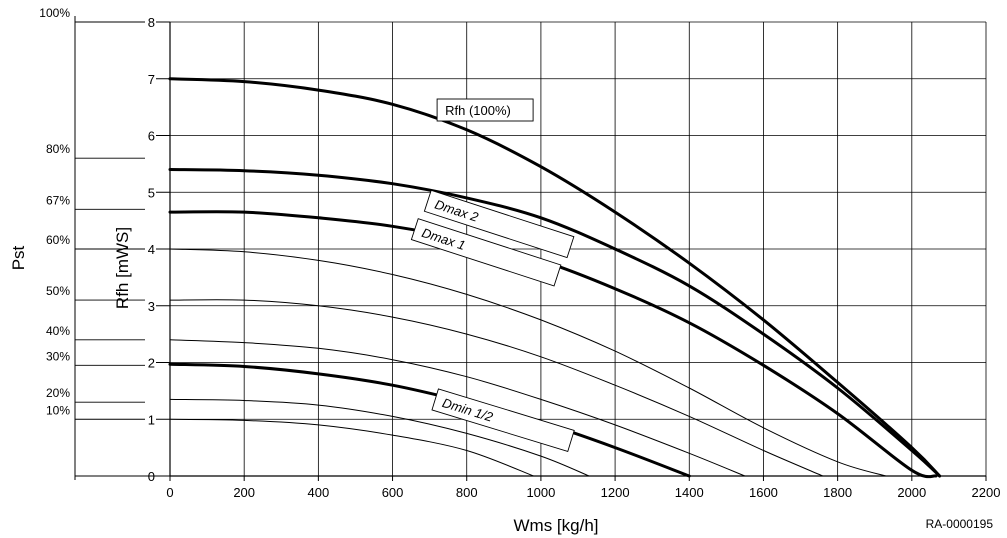 This screenshot has width=1007, height=538. I want to click on x-axis-title: Wms [kg/h], so click(555, 525).